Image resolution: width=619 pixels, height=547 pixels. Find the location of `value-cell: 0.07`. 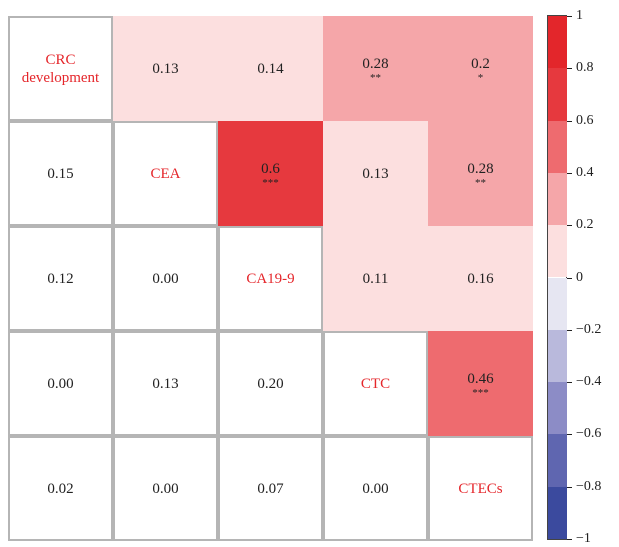

value-cell: 0.07 is located at coordinates (270, 488).